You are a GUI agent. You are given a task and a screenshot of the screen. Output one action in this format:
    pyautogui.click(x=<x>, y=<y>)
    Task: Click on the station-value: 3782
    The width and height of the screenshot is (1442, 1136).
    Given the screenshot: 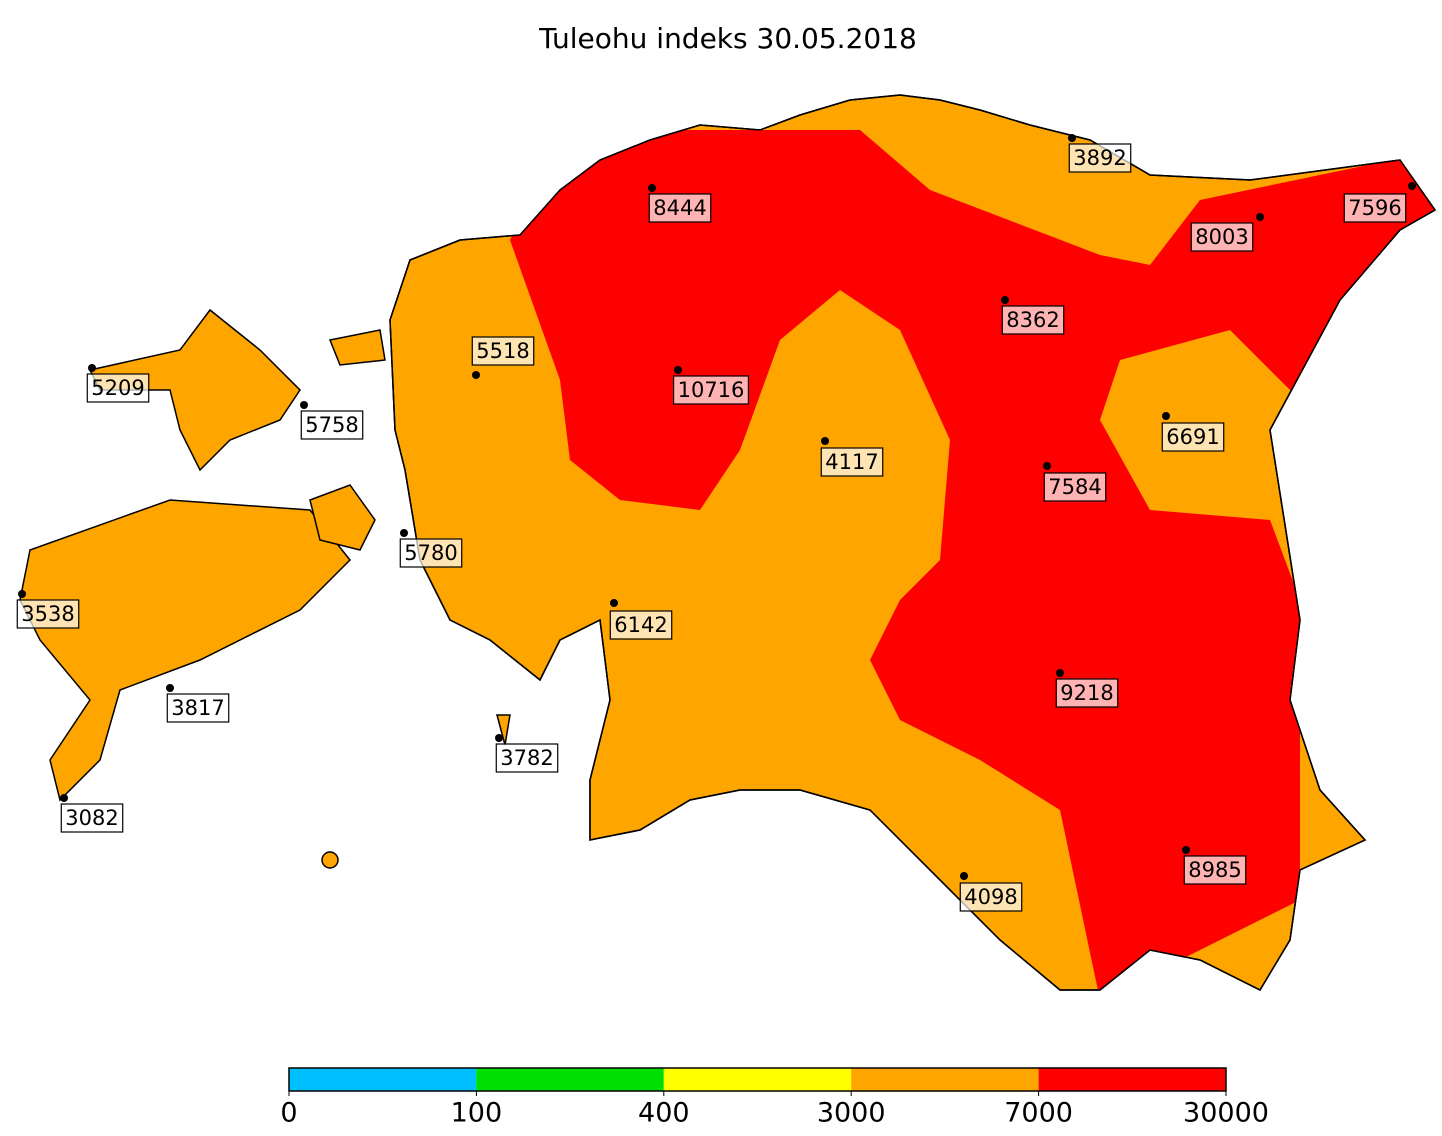 What is the action you would take?
    pyautogui.click(x=526, y=758)
    